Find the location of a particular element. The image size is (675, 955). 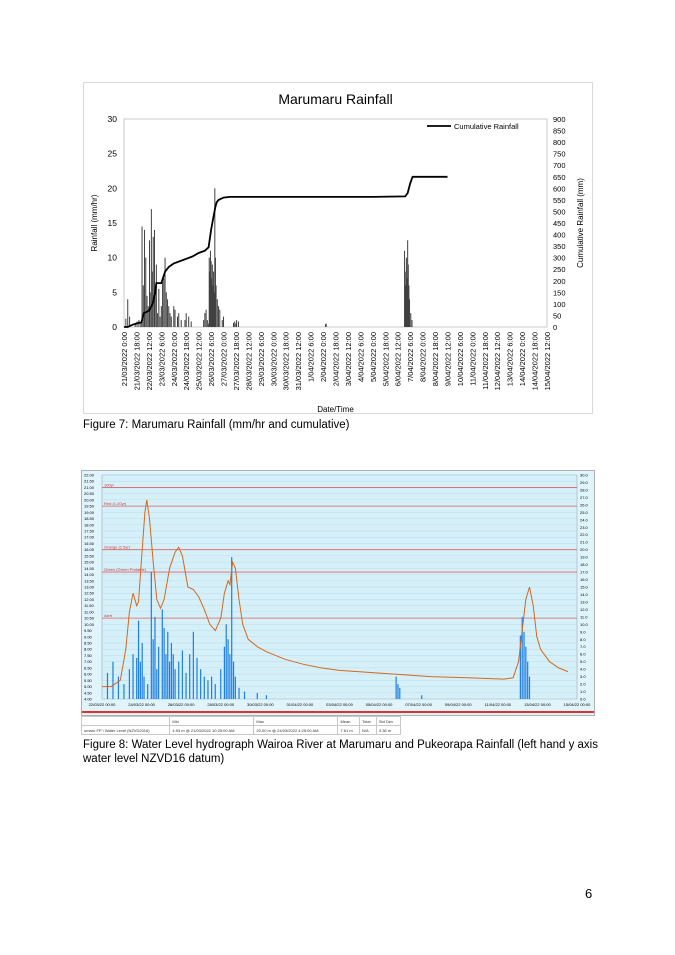

y2-tick-label: 600 is located at coordinates (559, 188).